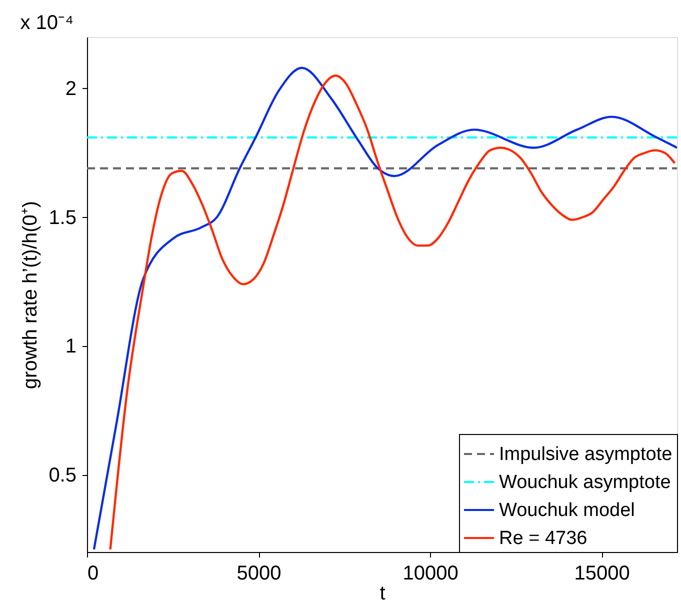 The image size is (681, 609). I want to click on y-tick-label: 1.5, so click(62, 217).